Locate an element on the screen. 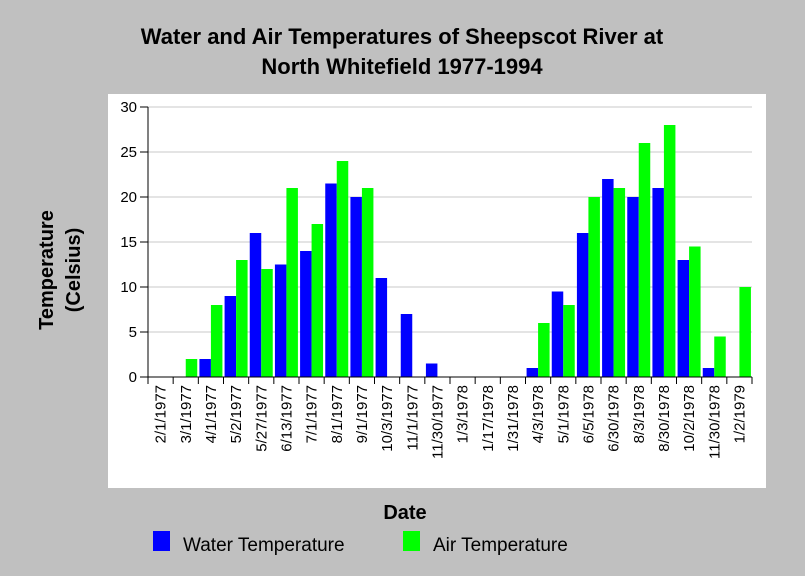 Image resolution: width=805 pixels, height=576 pixels. x-tick-label: 10/2/1978 is located at coordinates (689, 418).